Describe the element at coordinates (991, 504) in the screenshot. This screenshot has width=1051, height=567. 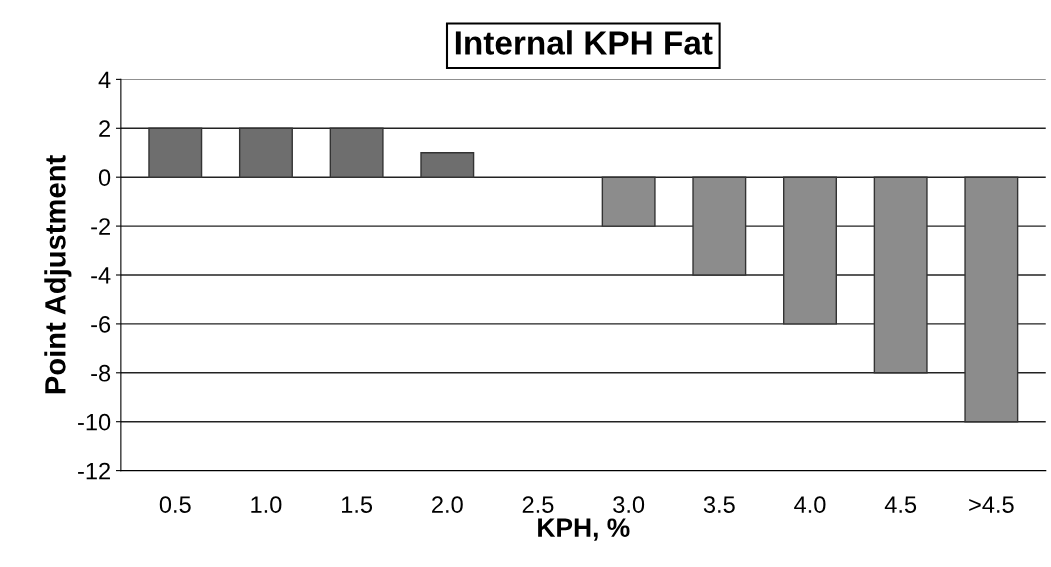
I see `x-tick-label: >4.5` at that location.